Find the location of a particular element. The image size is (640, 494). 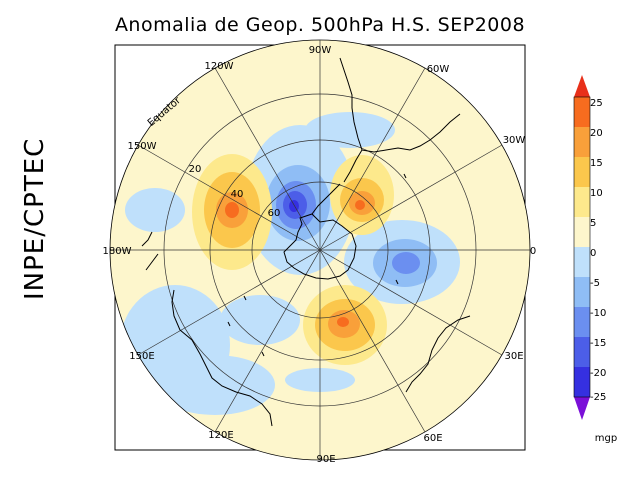

positive-anomaly-atlantic is located at coordinates (362, 195).